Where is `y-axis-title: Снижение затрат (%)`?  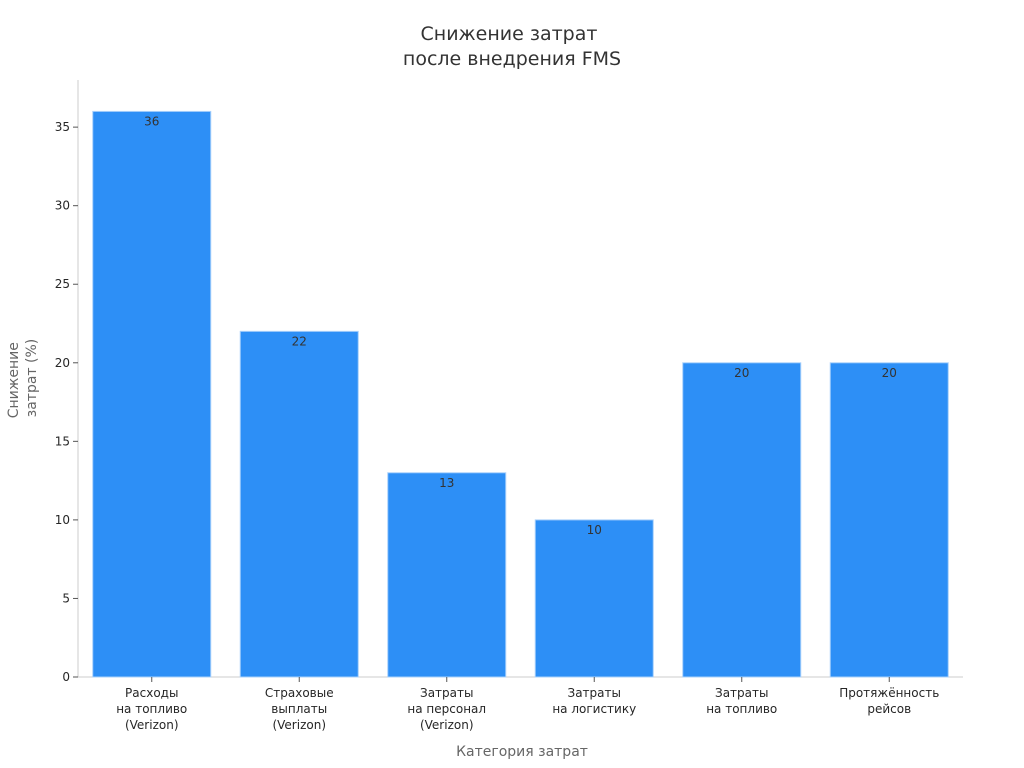
y-axis-title: Снижение затрат (%) is located at coordinates (23, 378).